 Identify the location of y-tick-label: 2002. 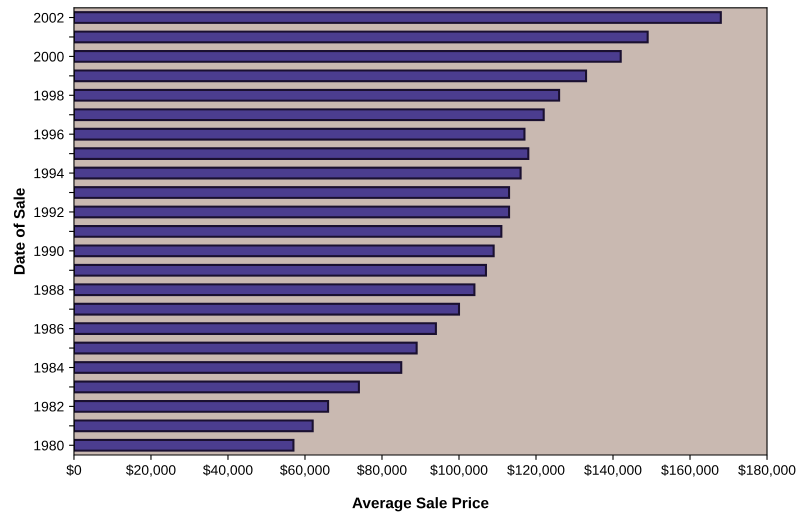
(49, 17).